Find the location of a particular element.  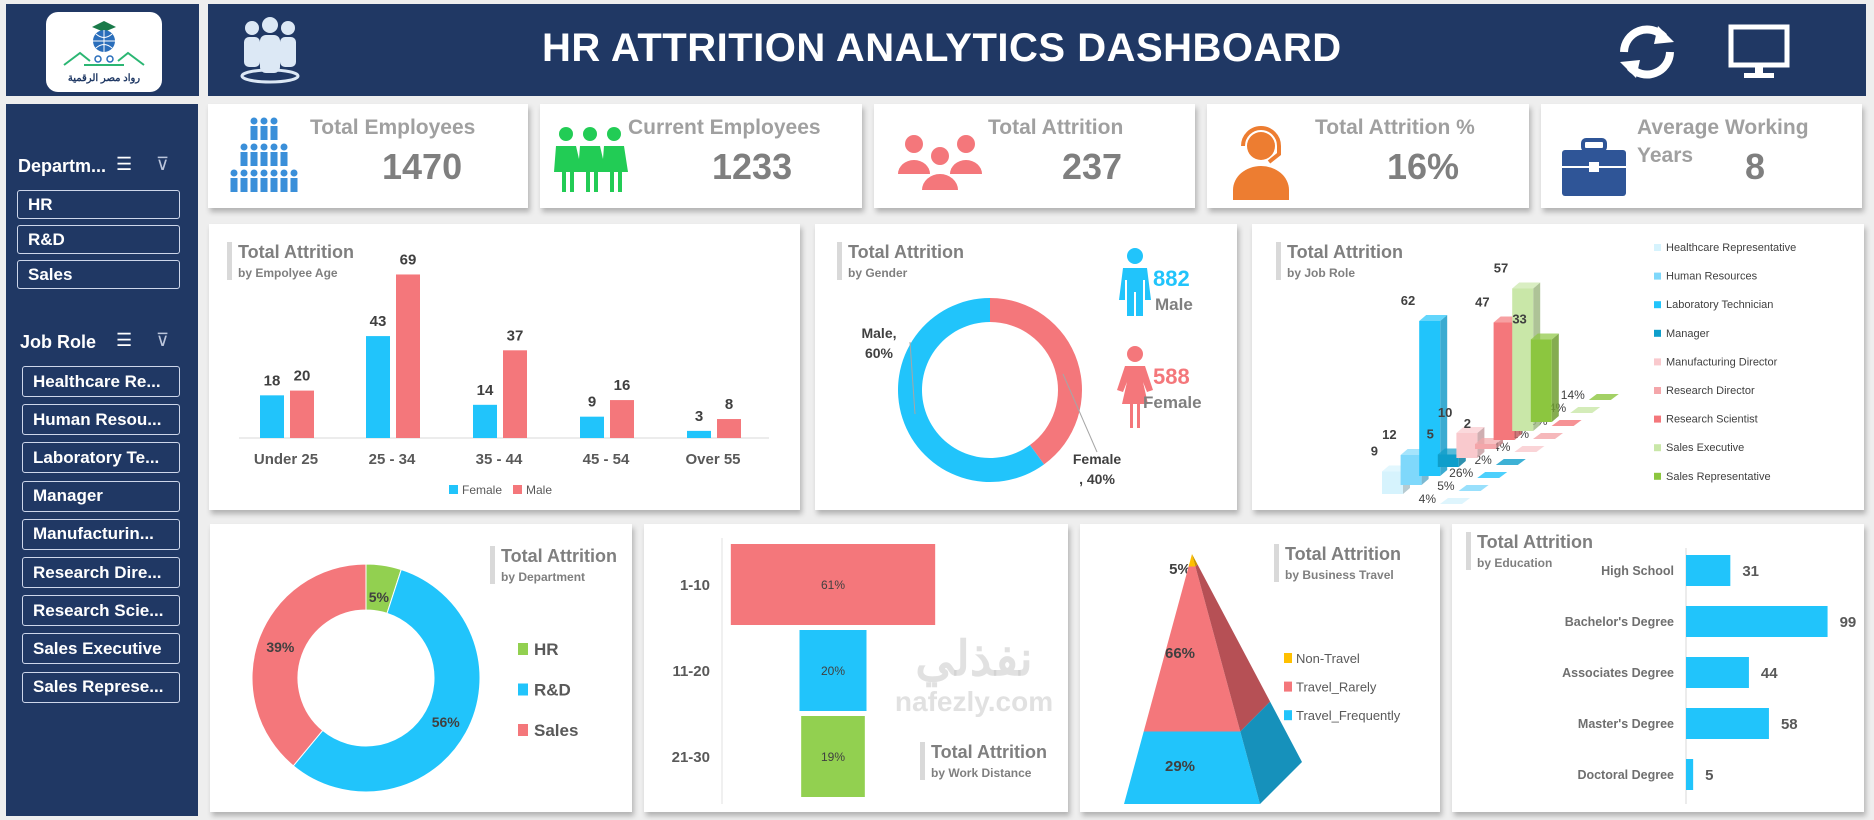

slicer-item: R&D is located at coordinates (98, 239).